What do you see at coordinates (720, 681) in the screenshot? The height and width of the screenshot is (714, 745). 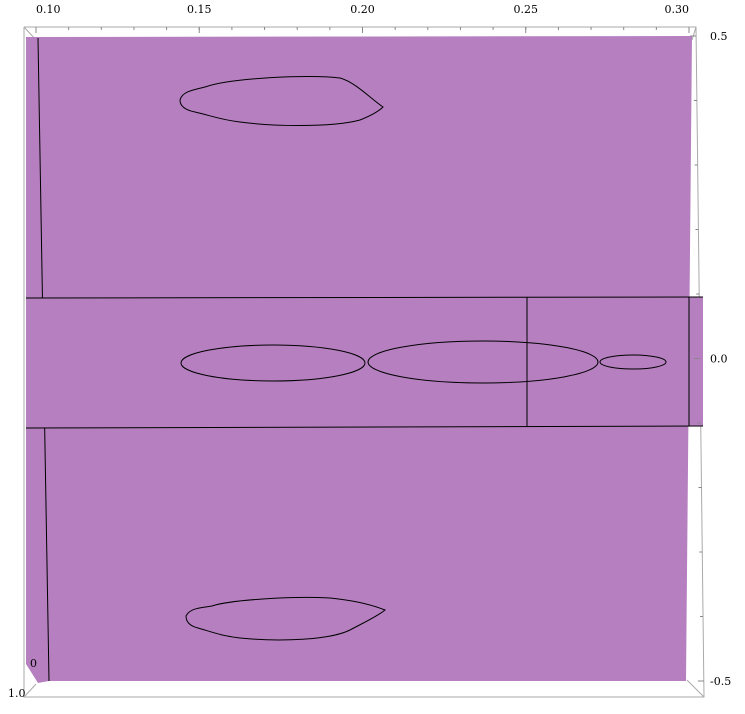 I see `y-tick-label: -0.5` at bounding box center [720, 681].